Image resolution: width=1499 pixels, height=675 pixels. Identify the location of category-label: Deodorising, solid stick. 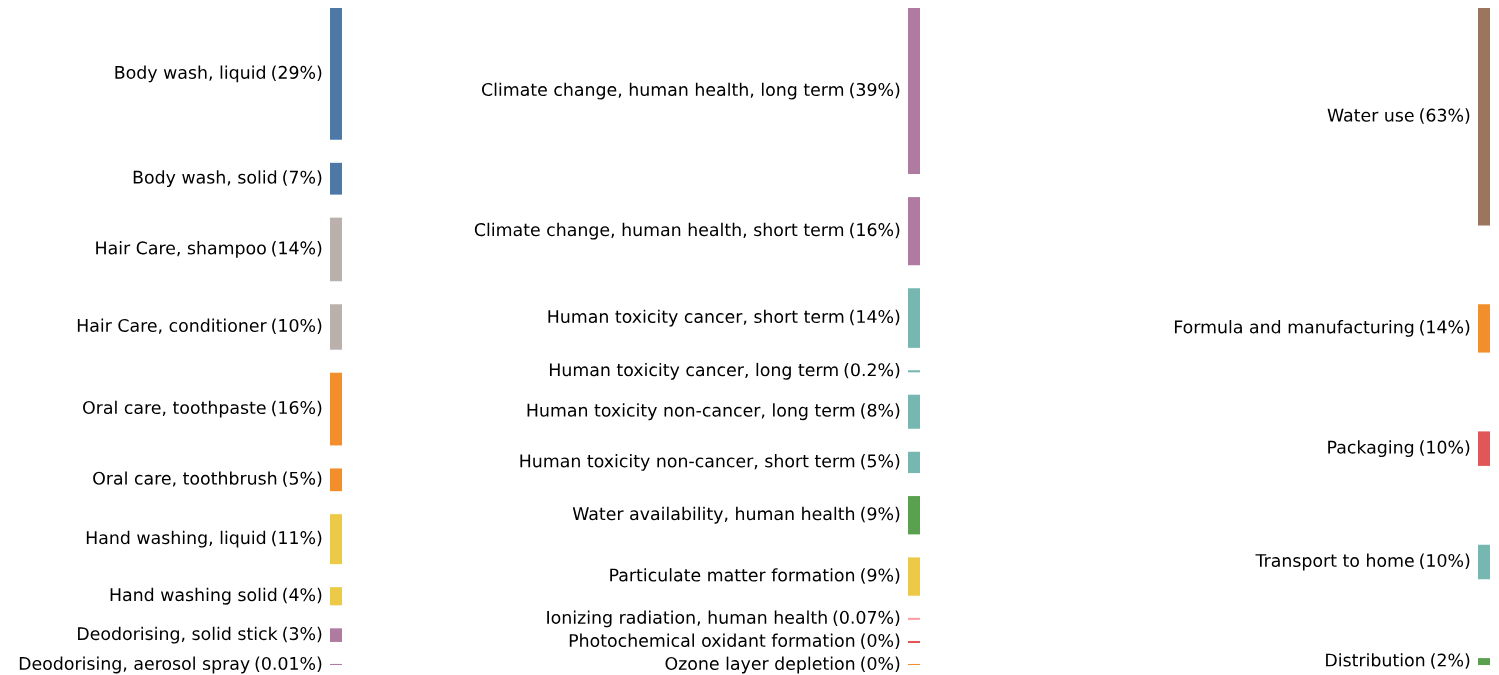
(178, 635).